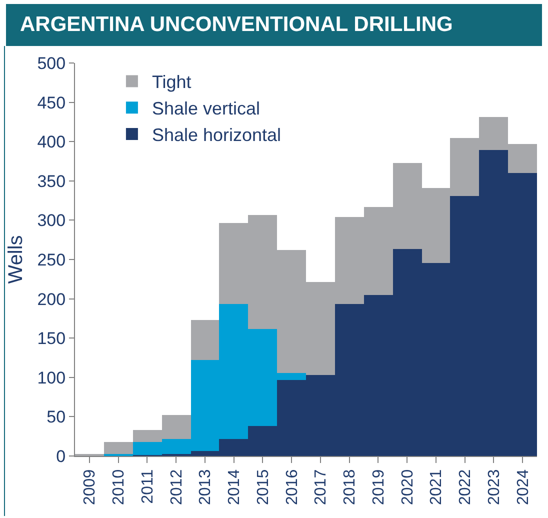  I want to click on y-tick-label: 250, so click(51, 260).